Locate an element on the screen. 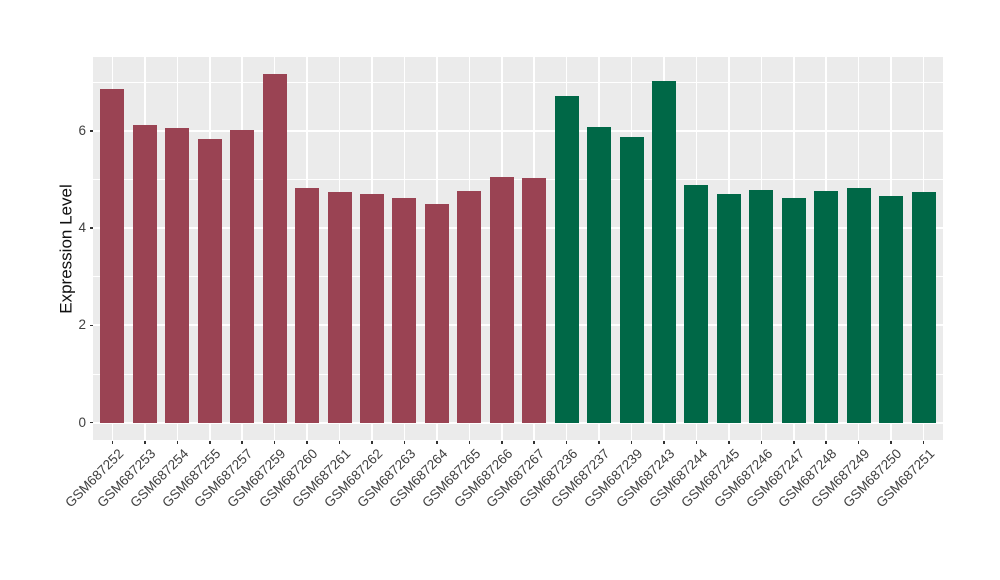  bar-GSM687236 is located at coordinates (566, 259).